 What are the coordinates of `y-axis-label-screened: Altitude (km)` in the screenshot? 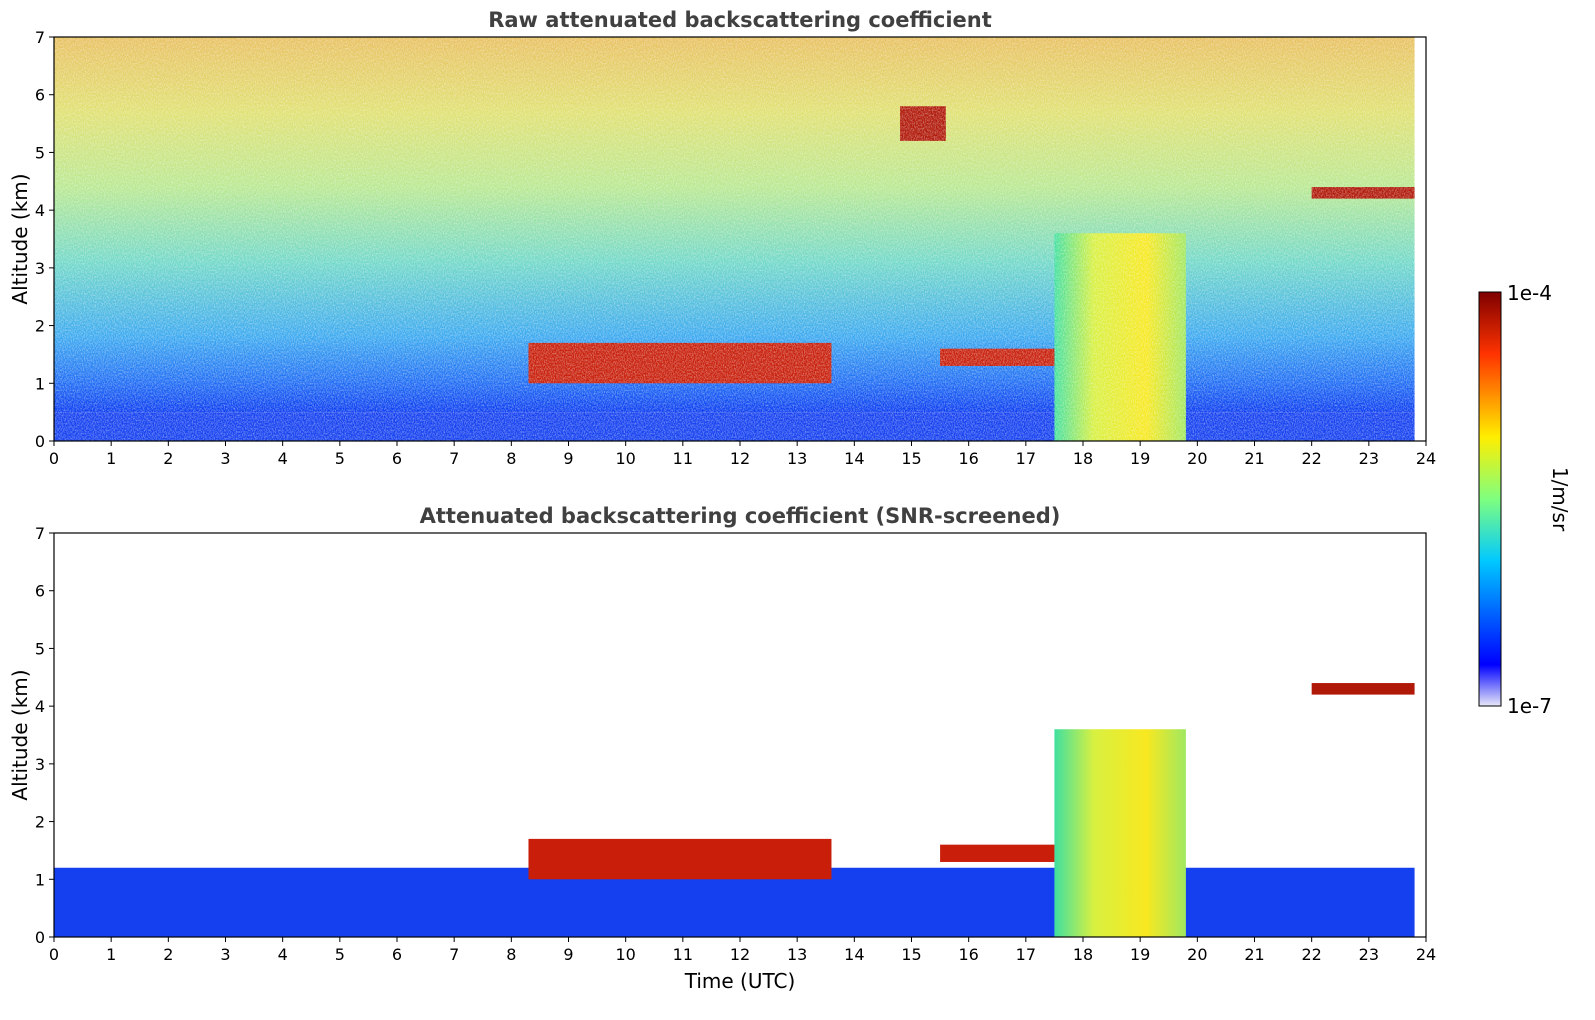 It's located at (20, 734).